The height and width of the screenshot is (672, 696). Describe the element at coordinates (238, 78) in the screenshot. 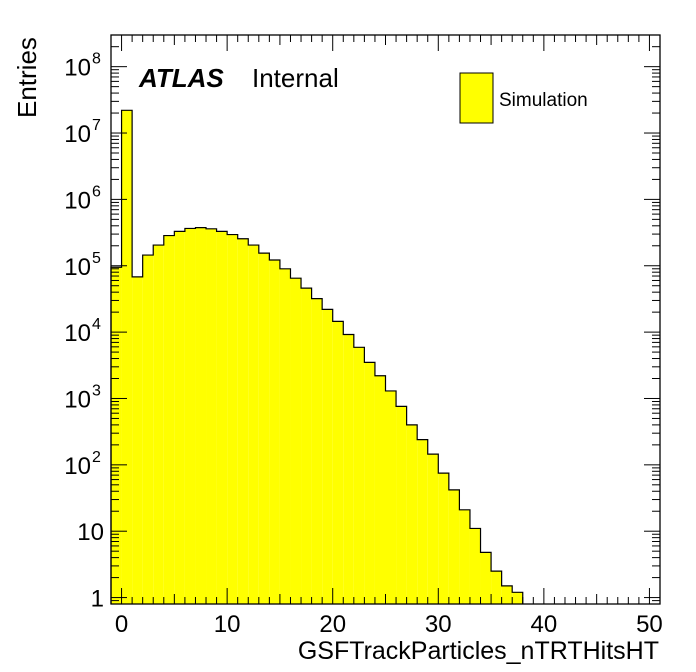

I see `atlas-label: ATLAS Internal` at that location.